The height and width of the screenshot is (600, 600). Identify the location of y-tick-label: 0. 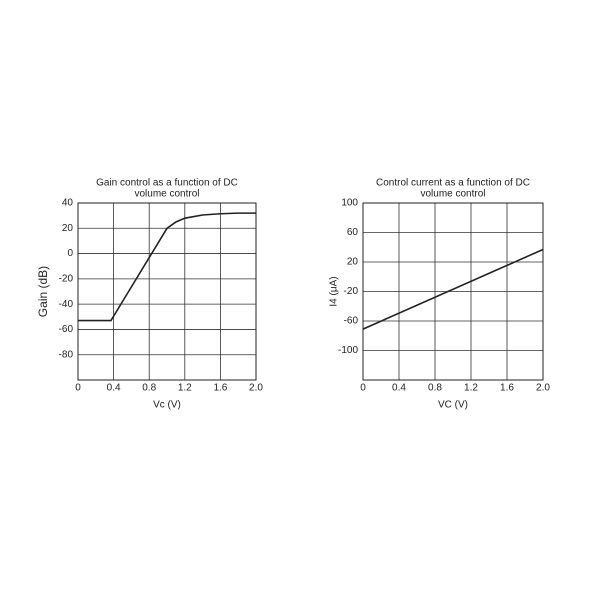
(70, 253).